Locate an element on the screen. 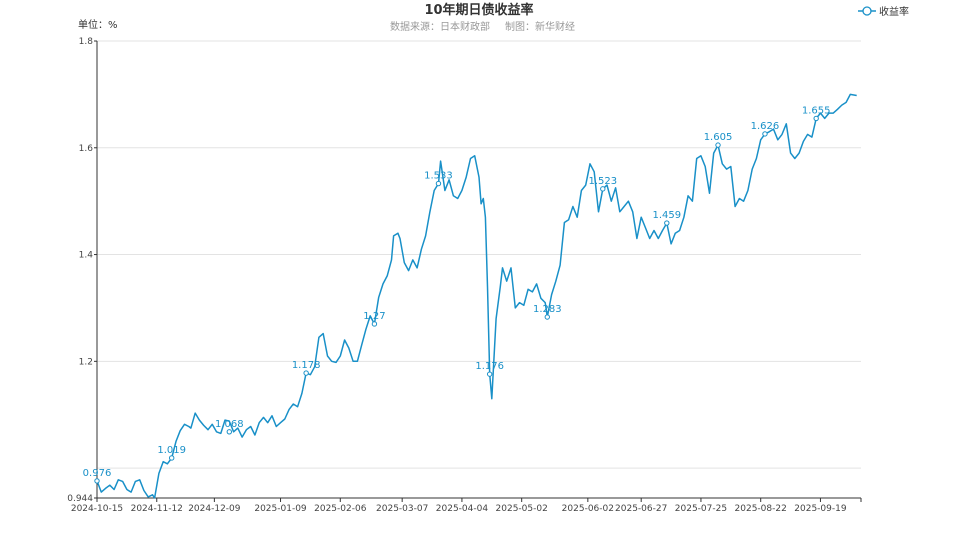 This screenshot has width=958, height=539. y-tick-label: 1.2 is located at coordinates (86, 362).